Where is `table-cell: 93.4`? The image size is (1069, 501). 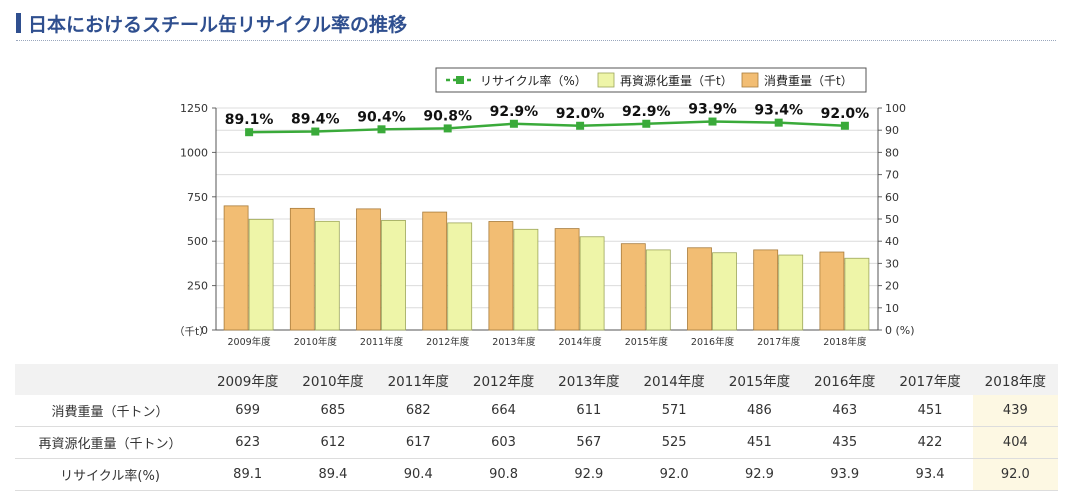
table-cell: 93.4 is located at coordinates (930, 474).